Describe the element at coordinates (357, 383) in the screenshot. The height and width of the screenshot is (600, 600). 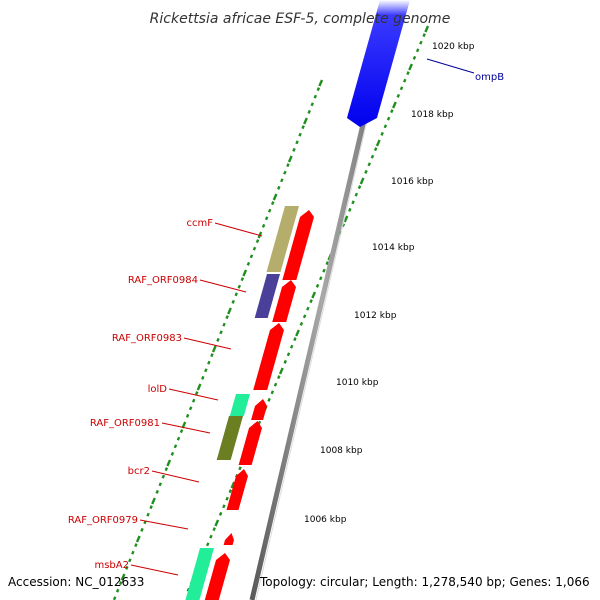
I see `tick-label: 1010 kbp` at that location.